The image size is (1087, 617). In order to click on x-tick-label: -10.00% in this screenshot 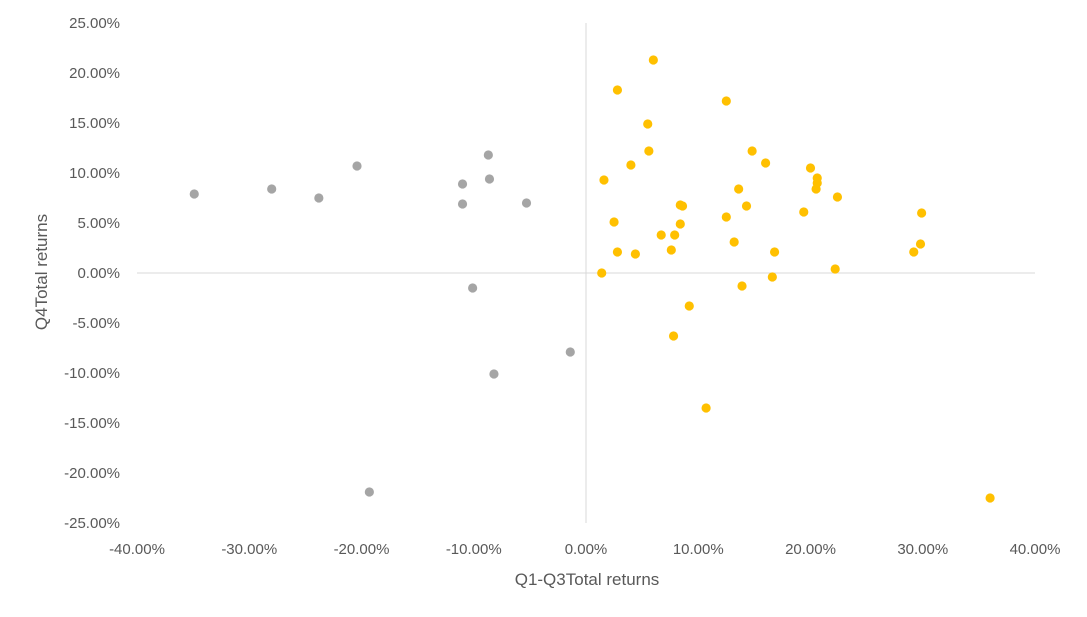, I will do `click(474, 549)`.